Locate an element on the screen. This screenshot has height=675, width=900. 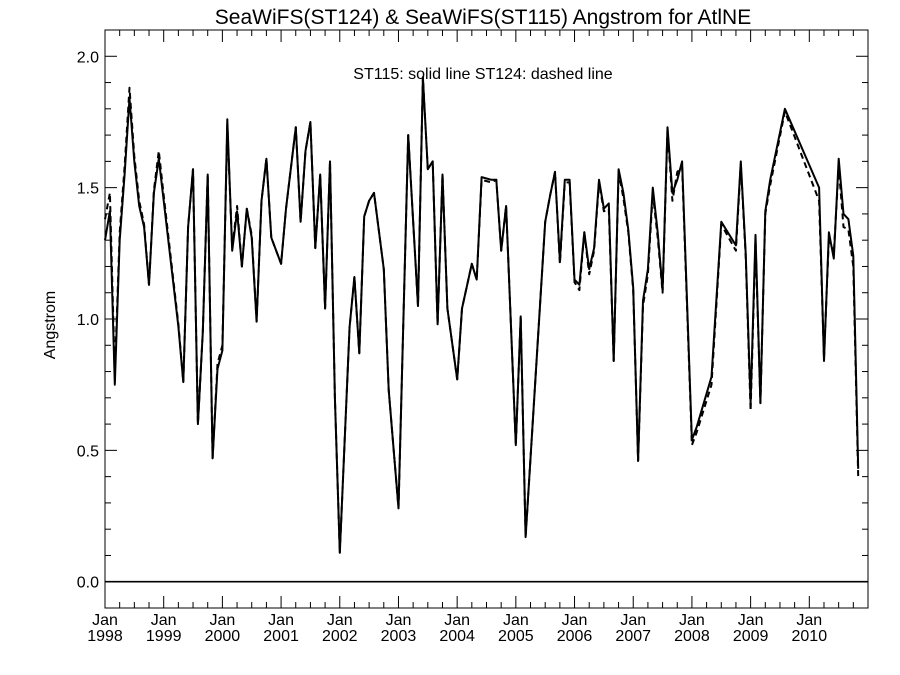
x-tick-label-year: 2009 is located at coordinates (751, 636).